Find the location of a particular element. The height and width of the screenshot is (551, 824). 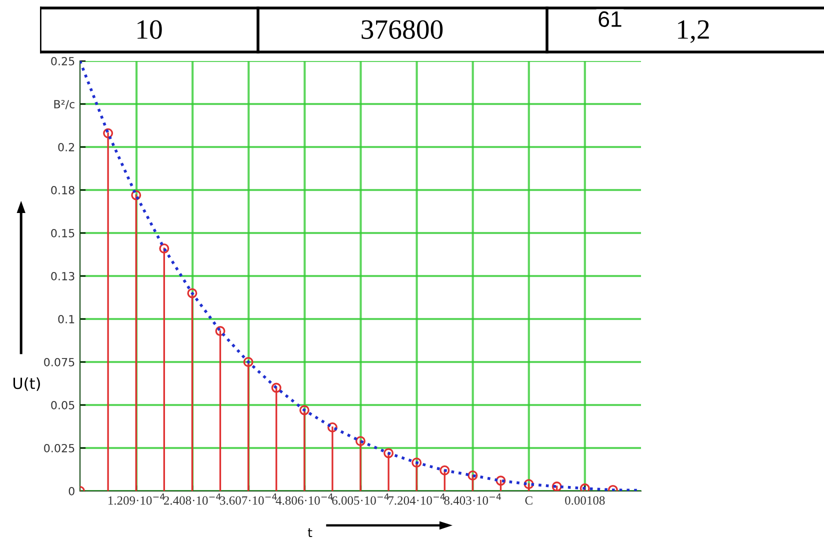

y-tick-label: 0.025 is located at coordinates (59, 448).